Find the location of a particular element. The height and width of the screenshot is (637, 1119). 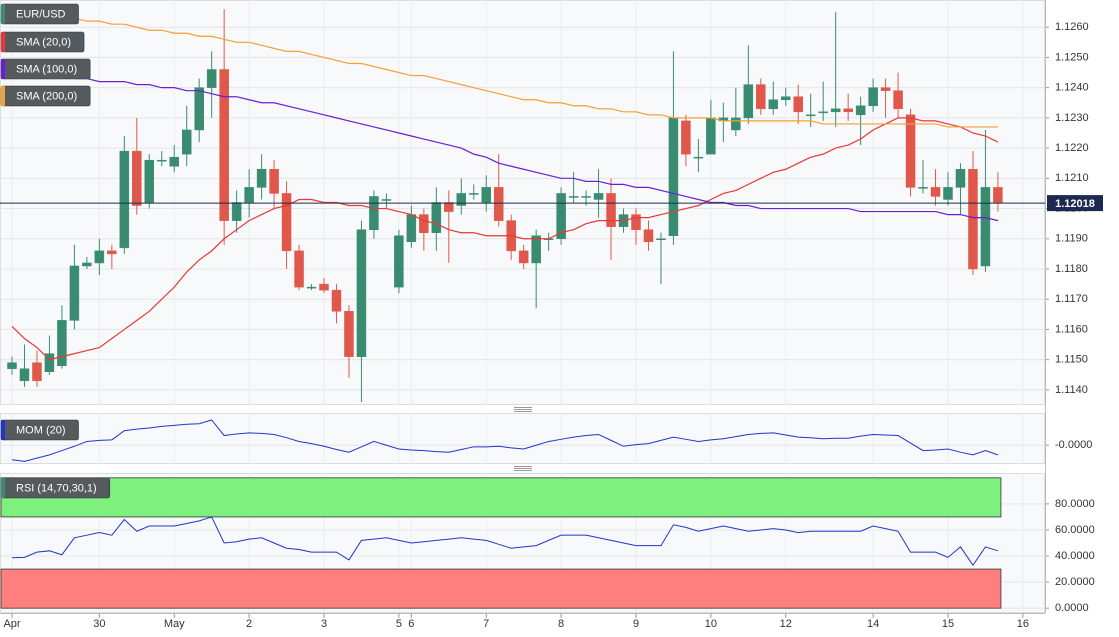

x-tick-label: 12 is located at coordinates (786, 624).